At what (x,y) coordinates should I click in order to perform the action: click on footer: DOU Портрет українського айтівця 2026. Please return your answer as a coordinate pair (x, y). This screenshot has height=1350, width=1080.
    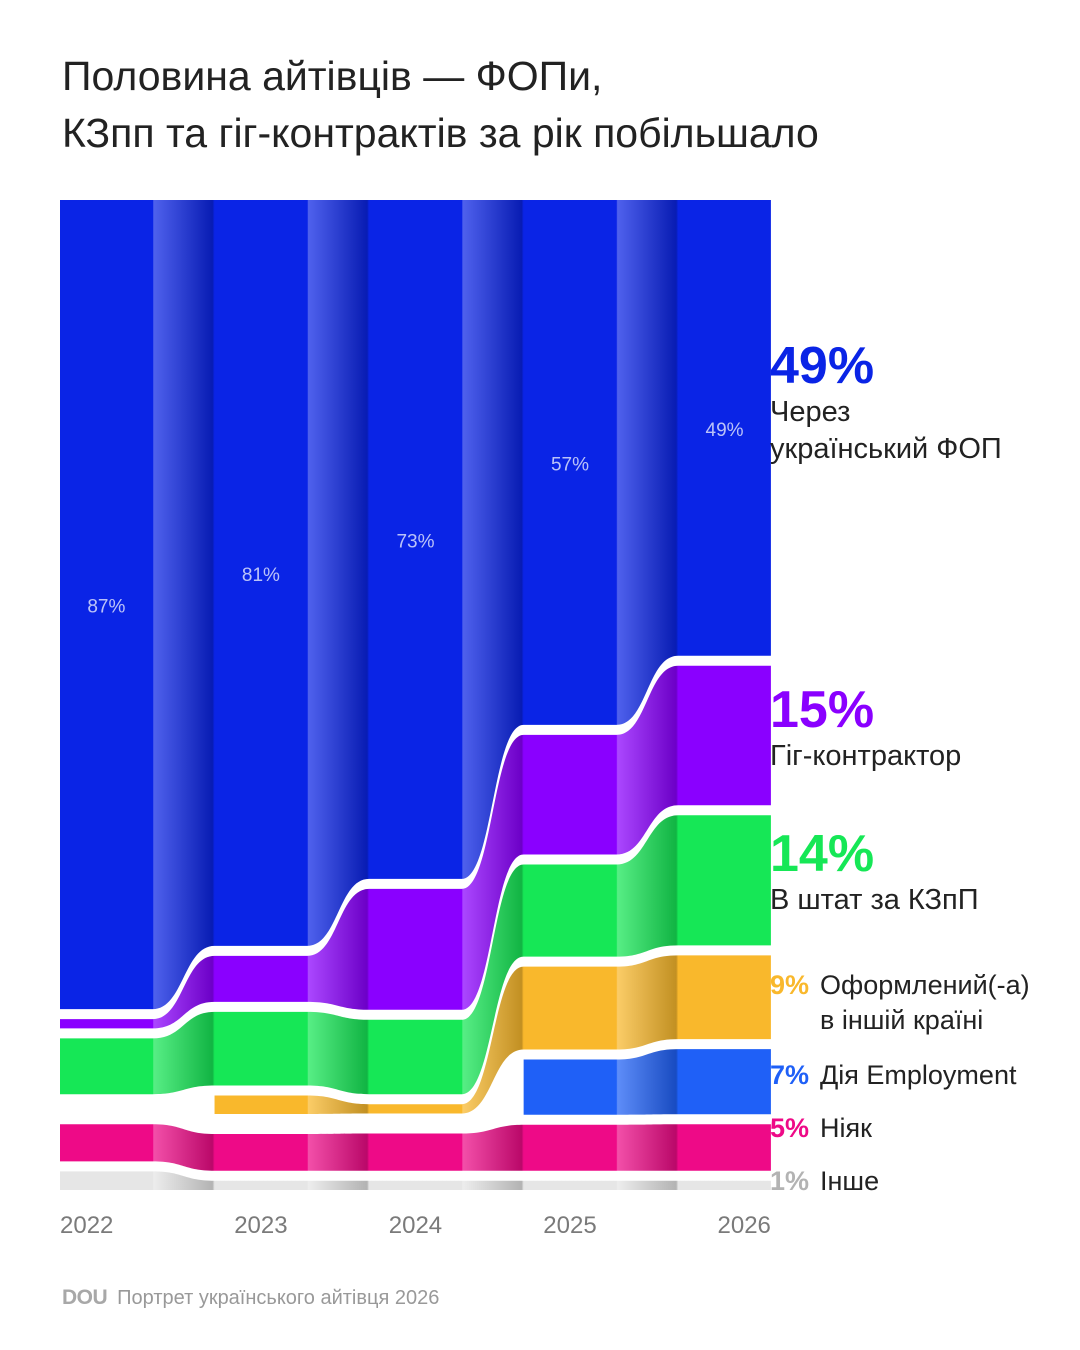
    Looking at the image, I should click on (250, 1298).